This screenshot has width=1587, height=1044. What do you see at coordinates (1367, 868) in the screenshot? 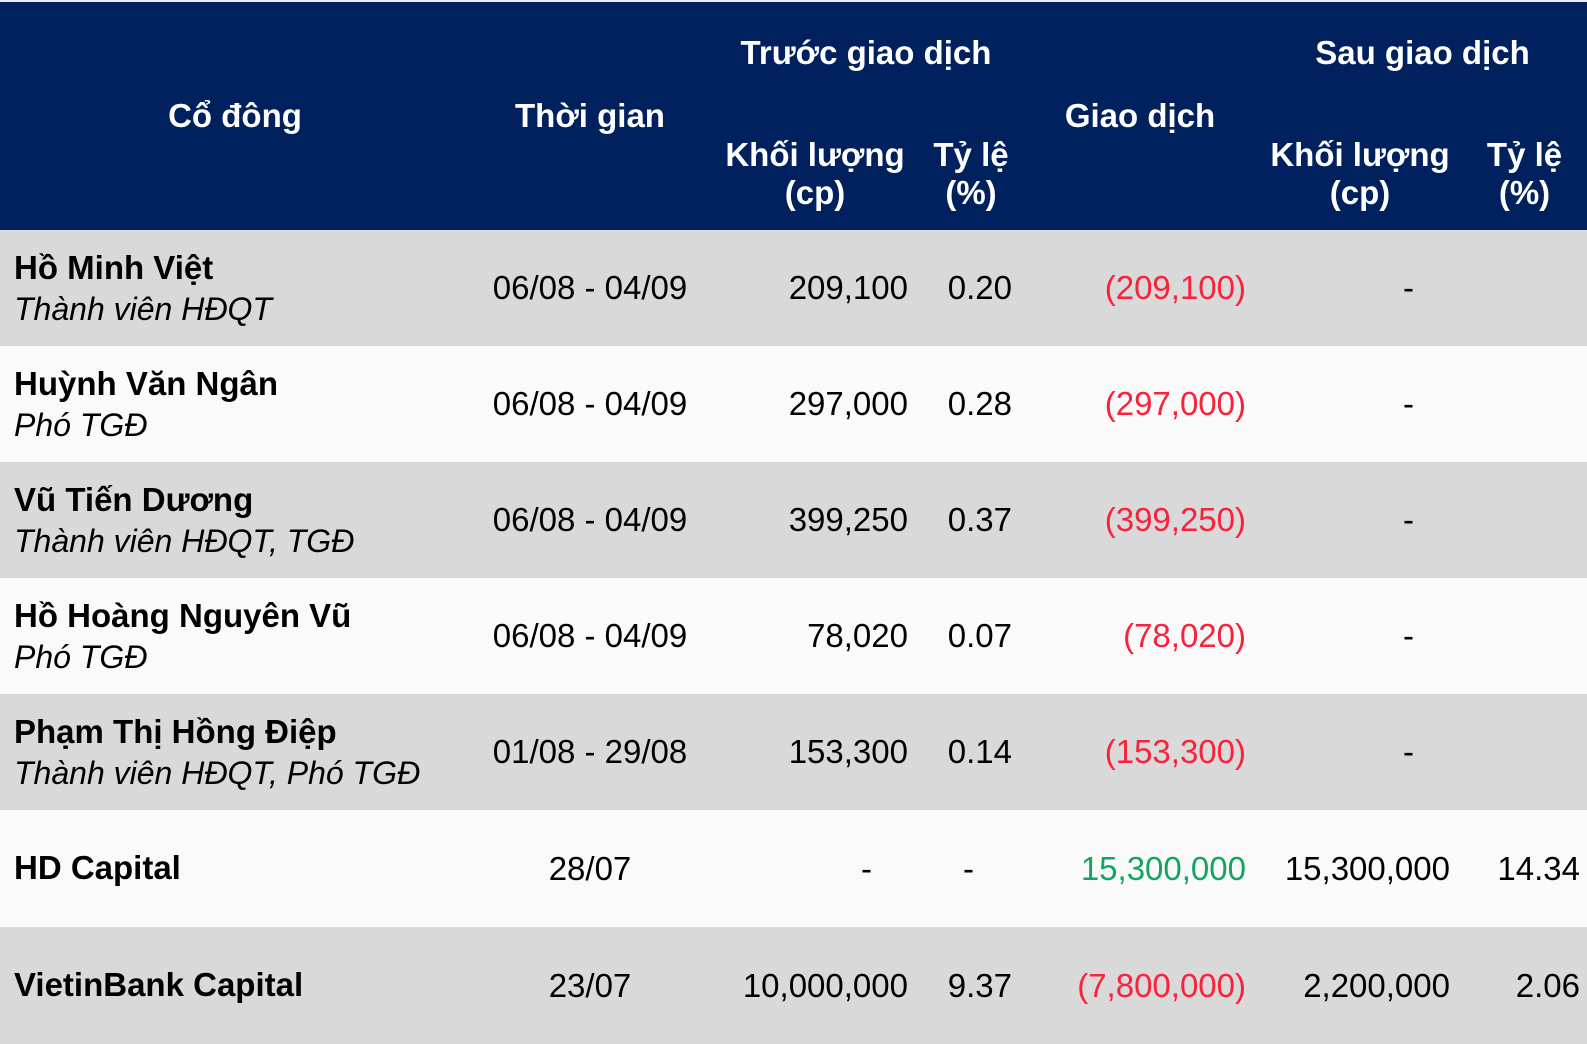
I see `after-volume-cell: 15,300,000` at bounding box center [1367, 868].